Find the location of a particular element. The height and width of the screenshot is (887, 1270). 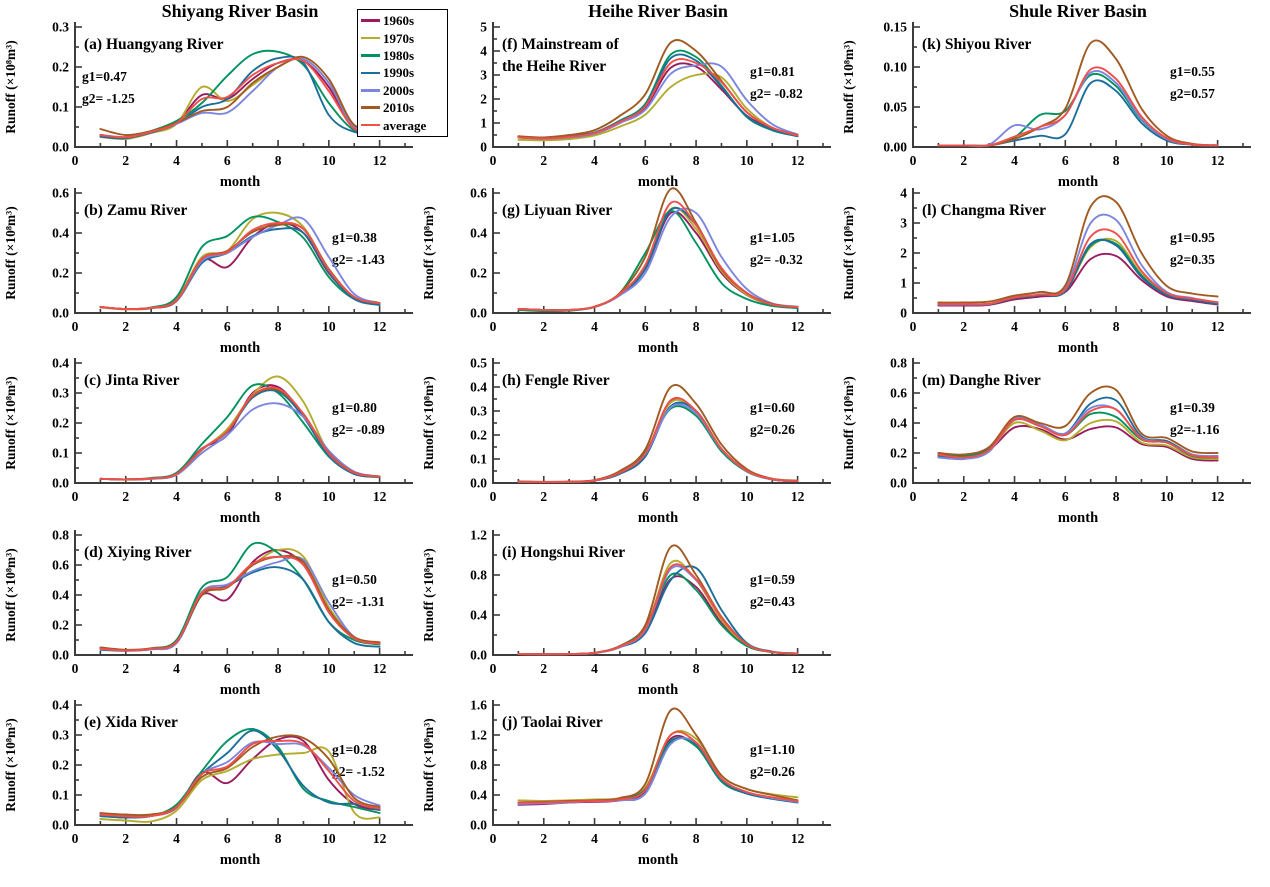

legend-item-1970s: 1970s is located at coordinates (403, 37).